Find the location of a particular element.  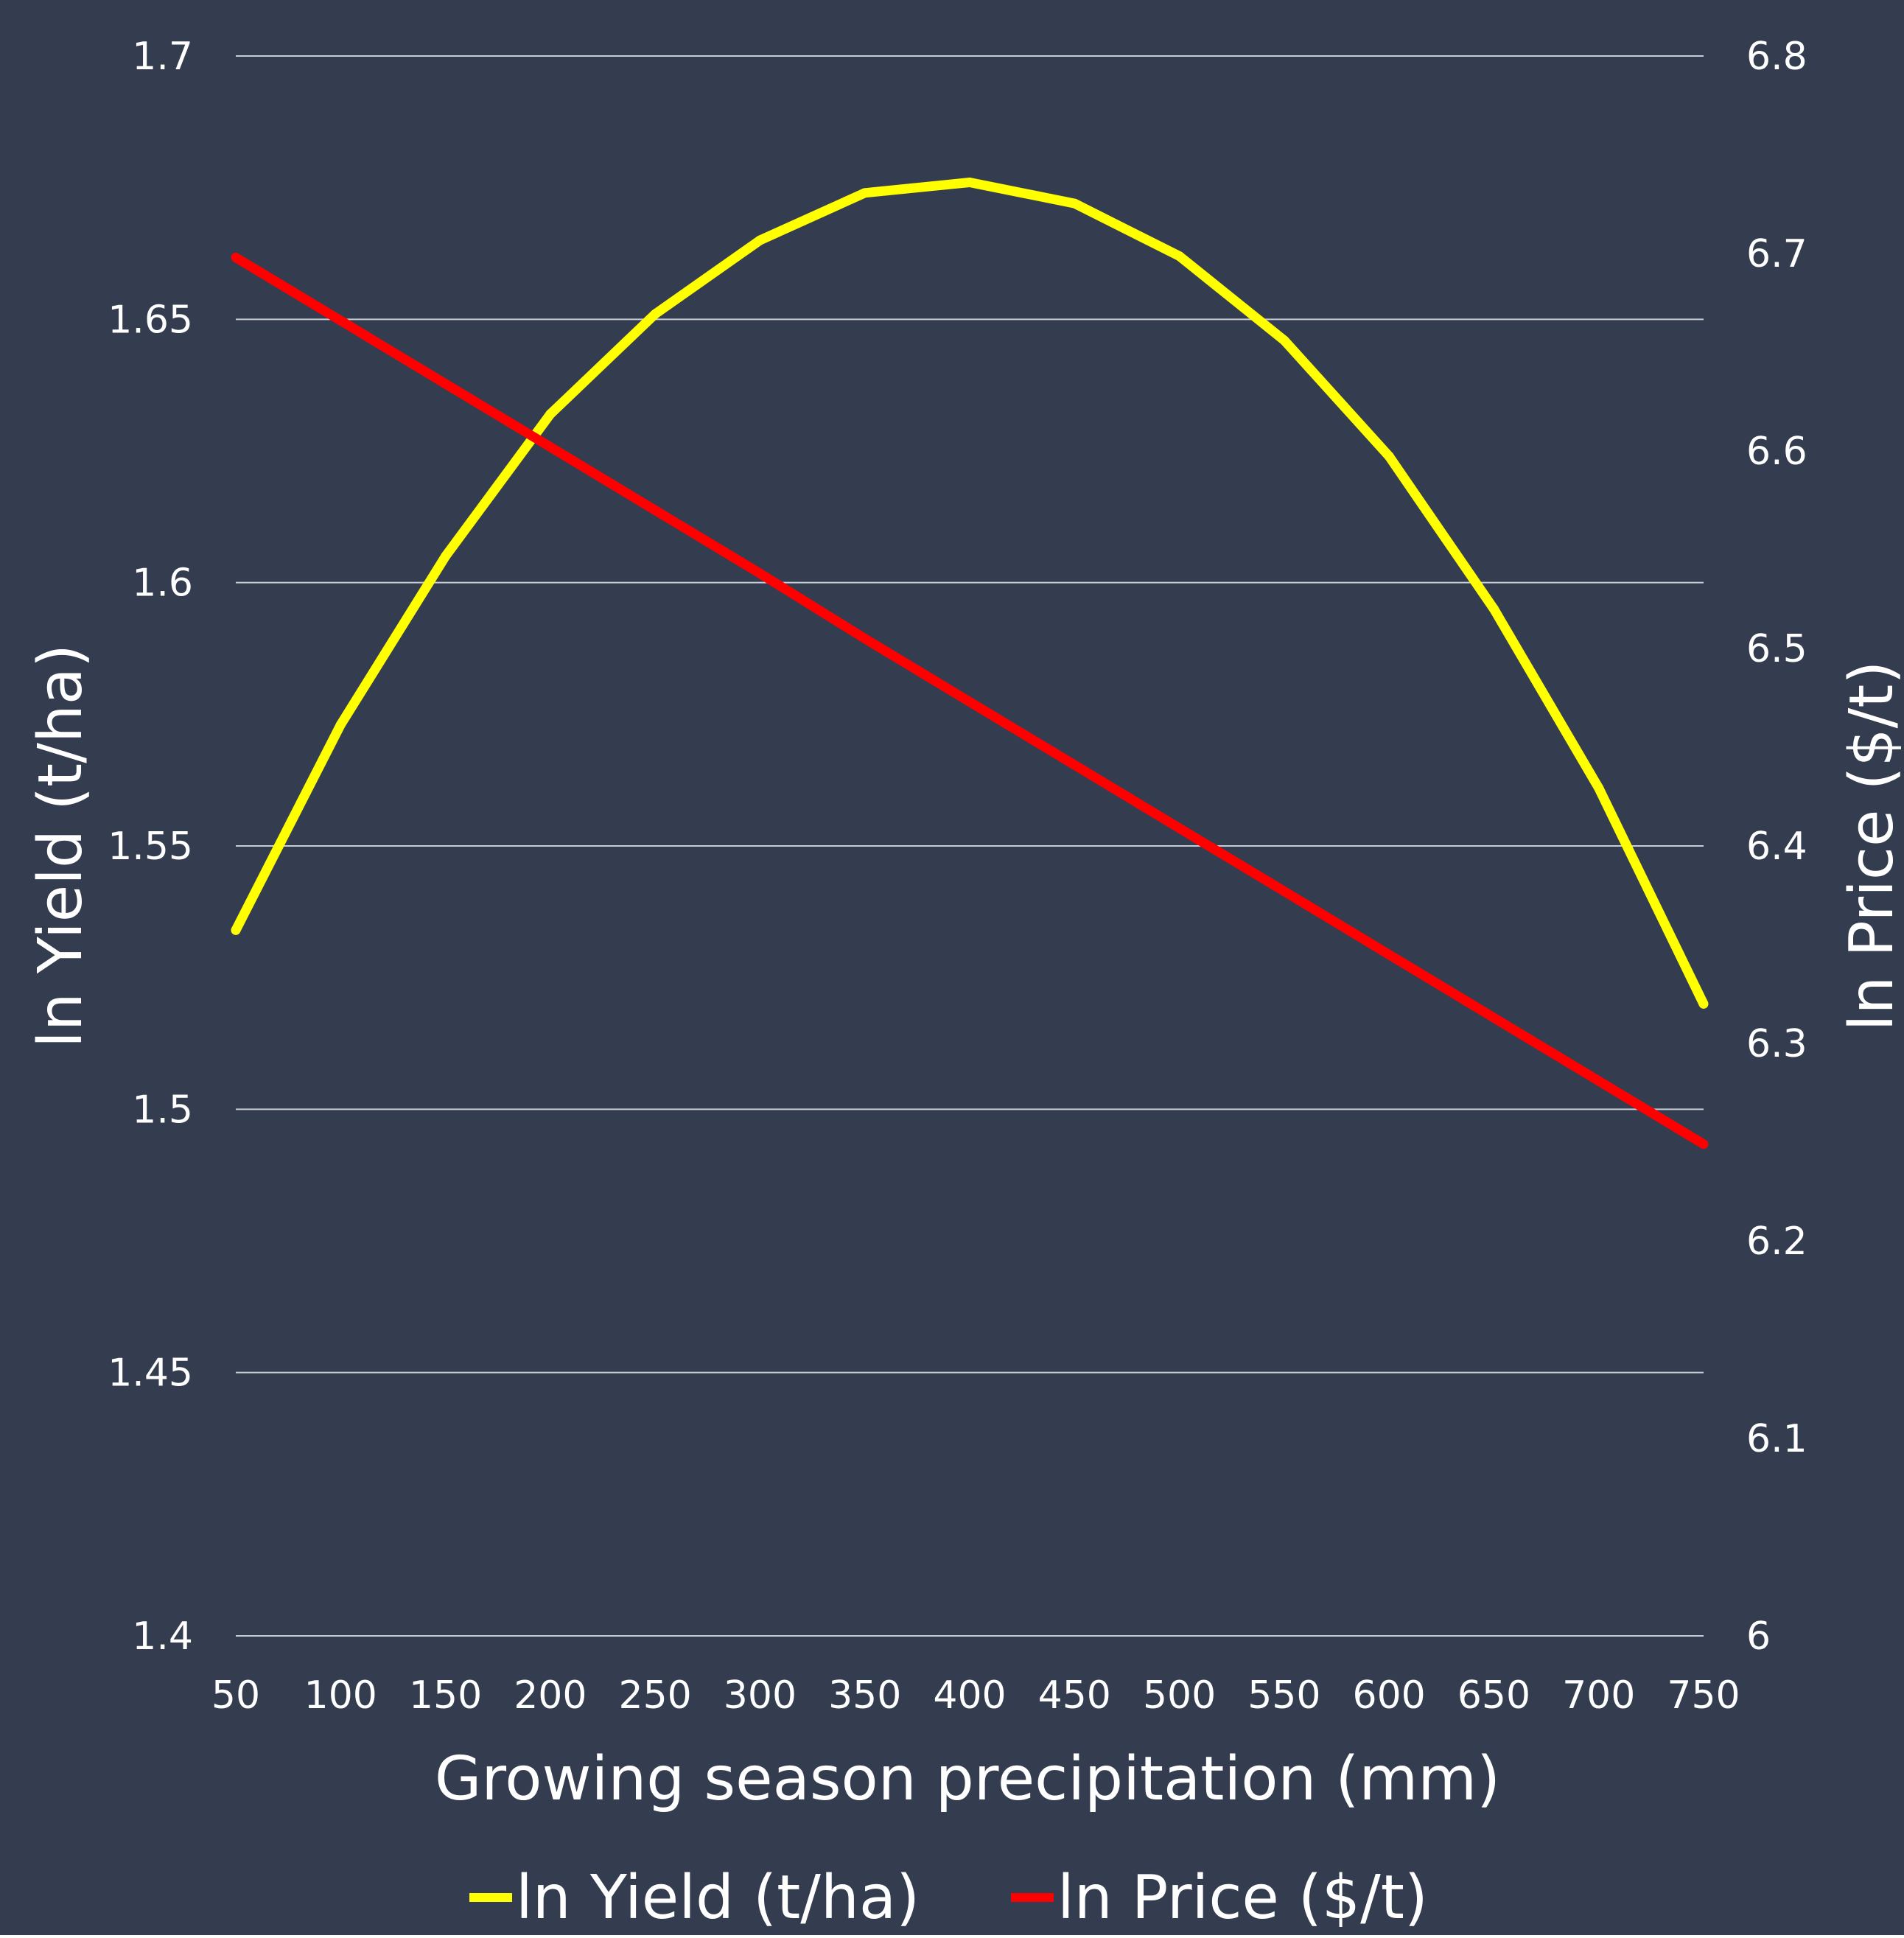

x-tick-label: 150 is located at coordinates (445, 1695).